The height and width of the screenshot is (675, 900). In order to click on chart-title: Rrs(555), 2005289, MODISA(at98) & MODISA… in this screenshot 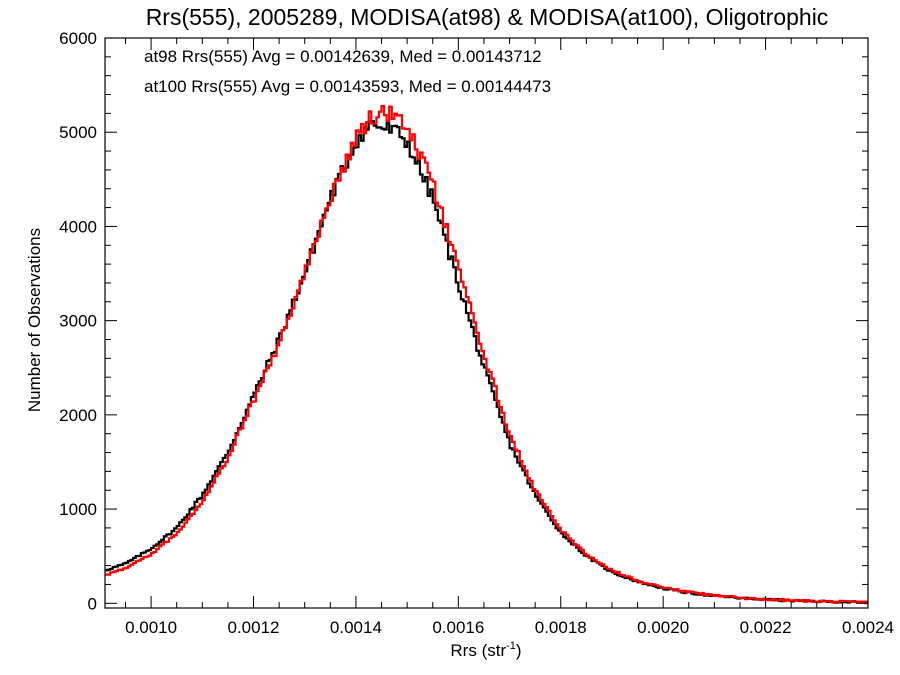, I will do `click(487, 17)`.